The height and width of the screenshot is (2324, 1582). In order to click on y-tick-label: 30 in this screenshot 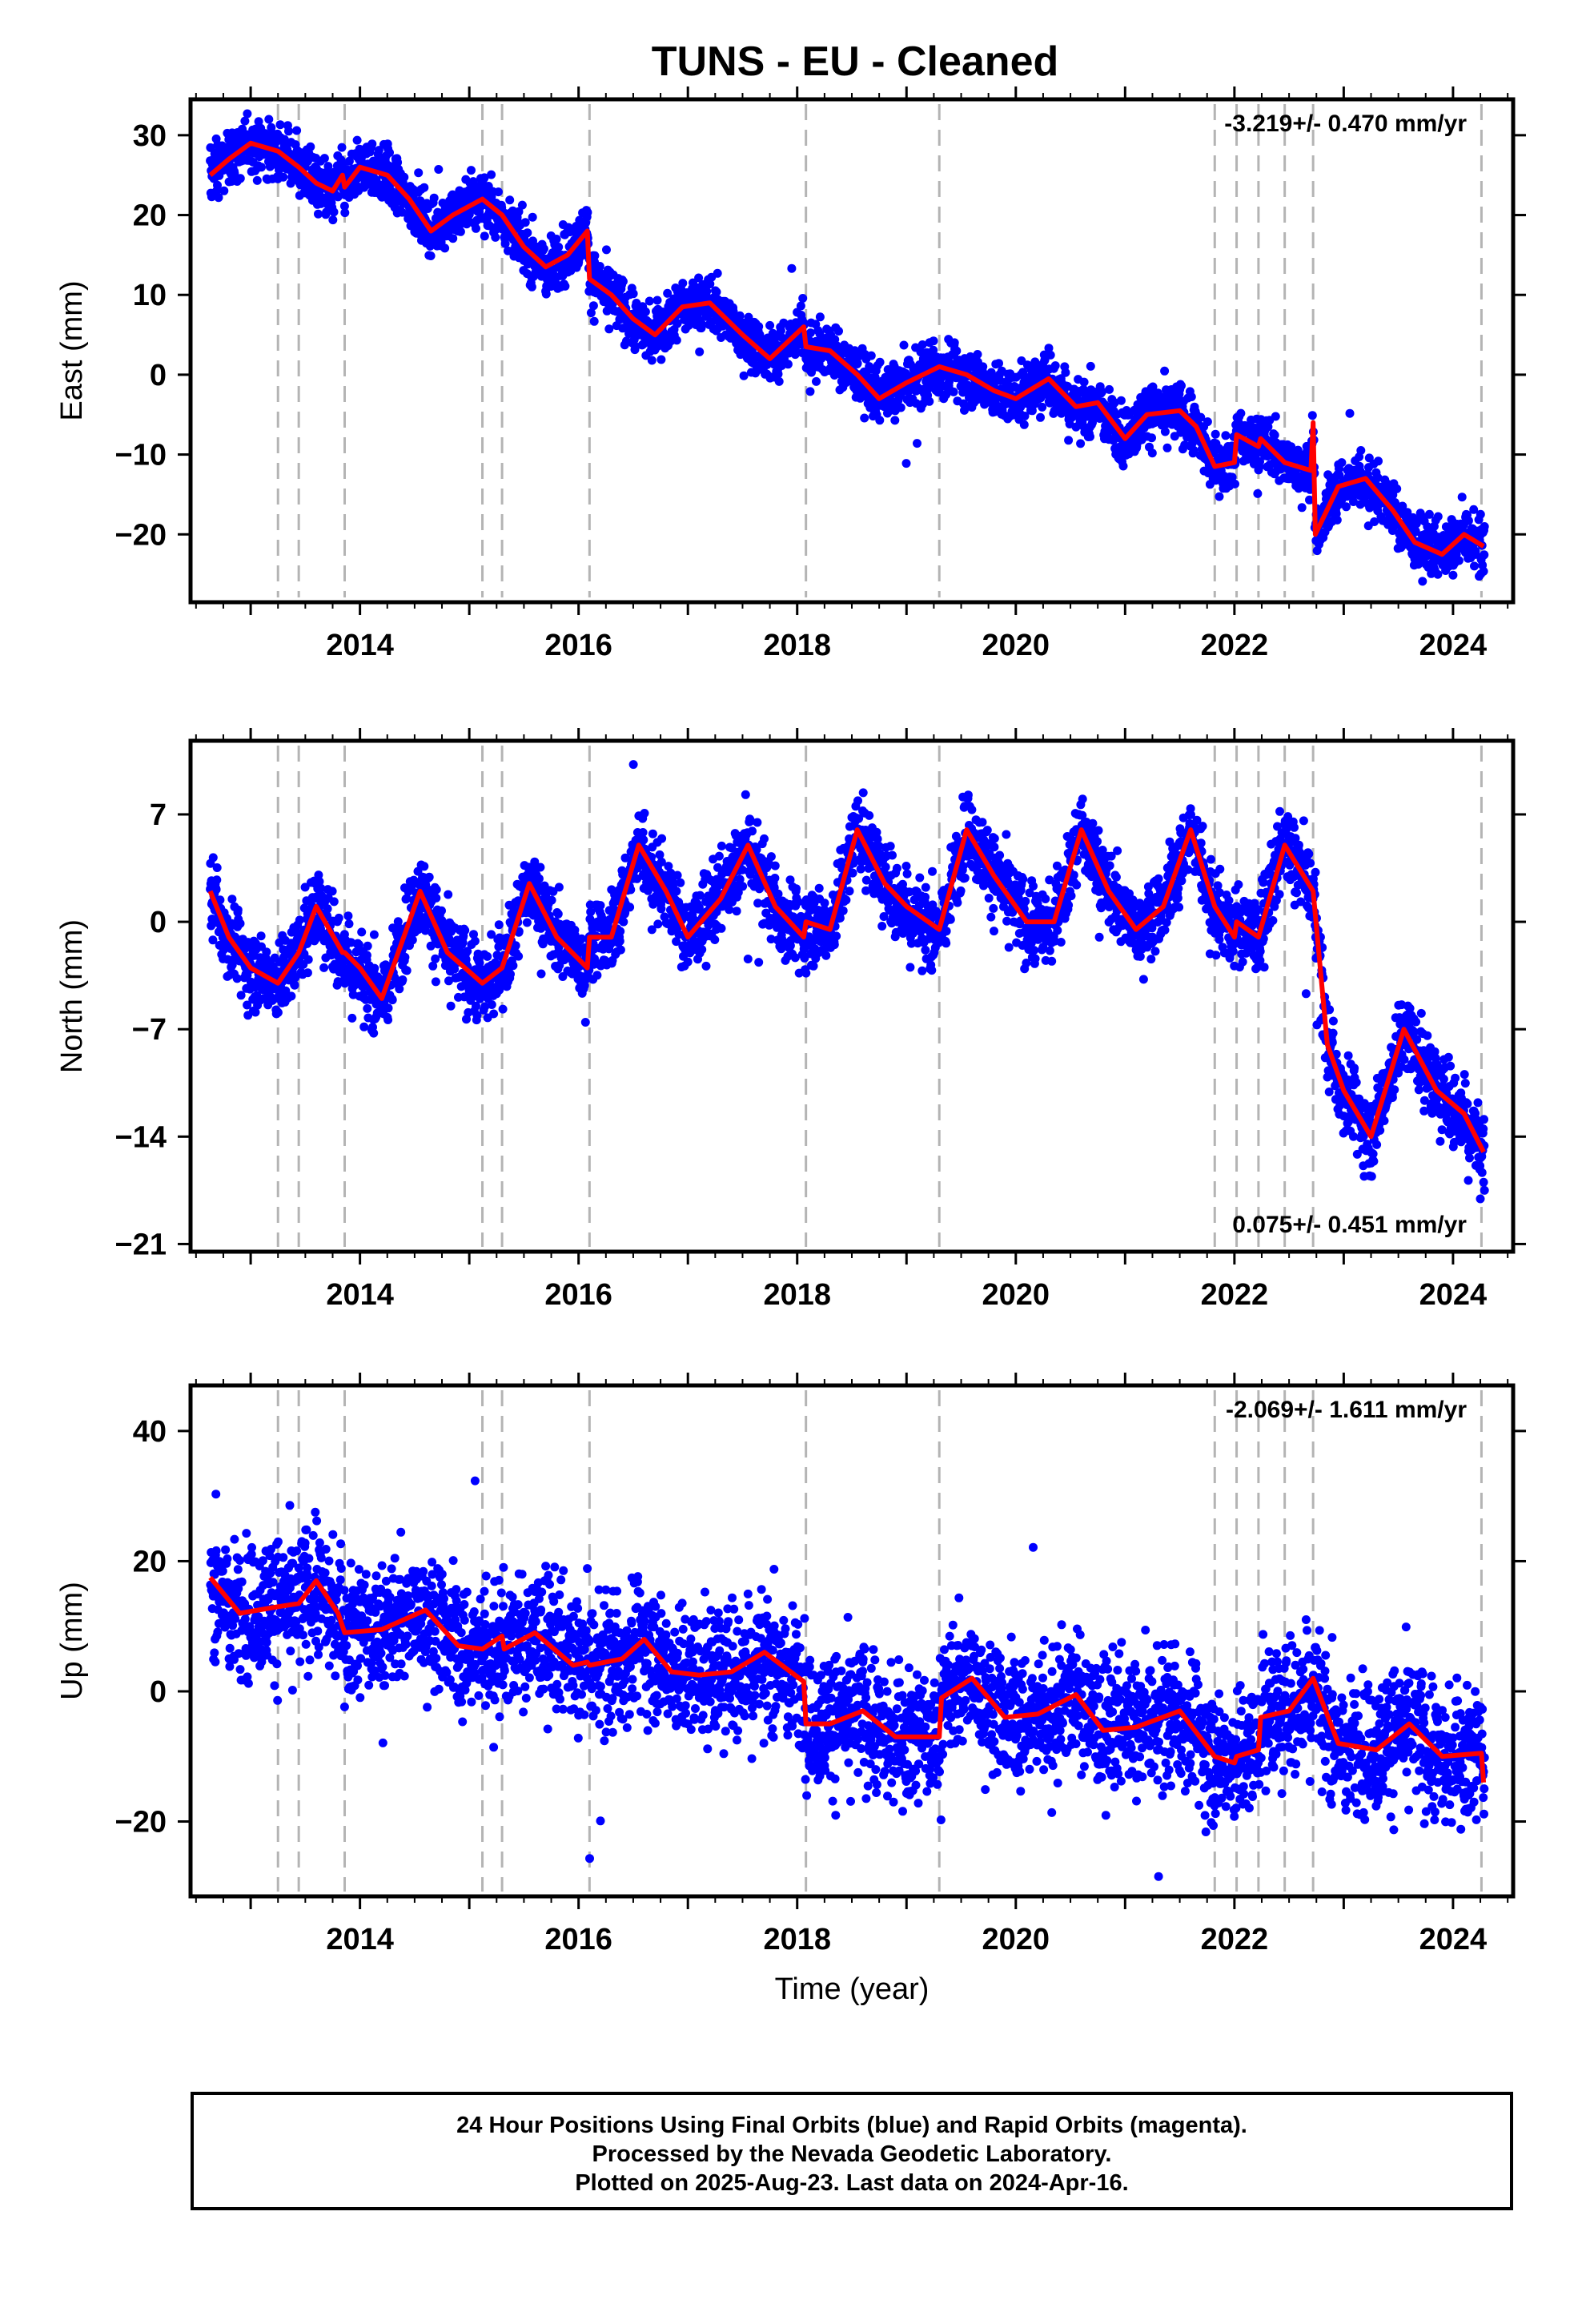, I will do `click(150, 136)`.